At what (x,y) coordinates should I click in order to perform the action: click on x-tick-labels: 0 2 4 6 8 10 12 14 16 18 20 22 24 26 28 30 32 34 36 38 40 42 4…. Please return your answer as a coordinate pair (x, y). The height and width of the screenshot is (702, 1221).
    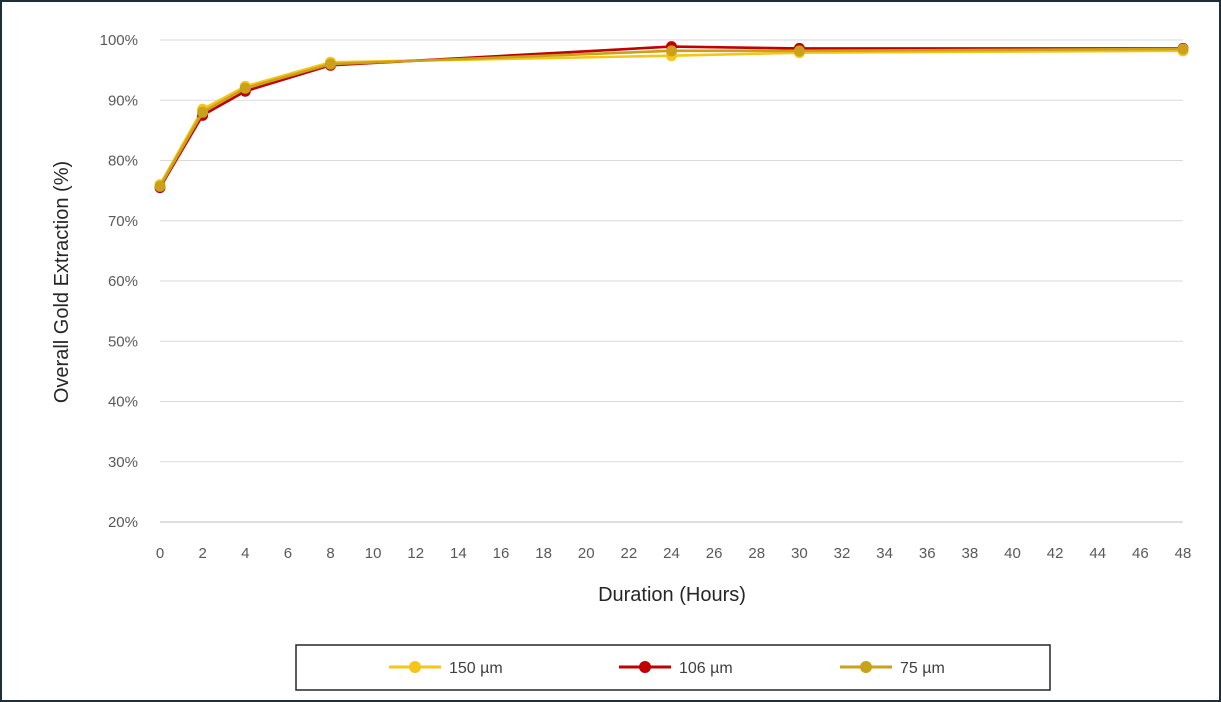
    Looking at the image, I should click on (674, 553).